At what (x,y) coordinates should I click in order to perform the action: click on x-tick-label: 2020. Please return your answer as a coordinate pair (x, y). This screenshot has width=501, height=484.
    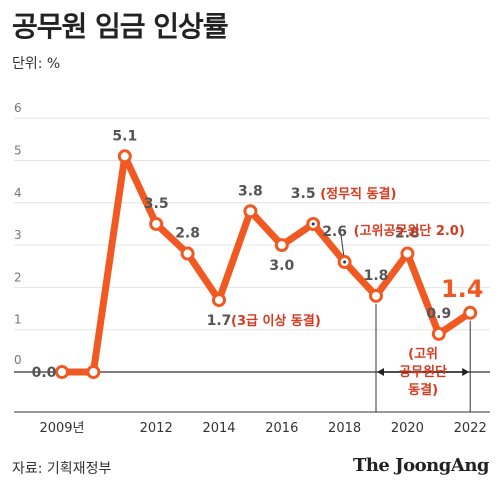
    Looking at the image, I should click on (407, 428).